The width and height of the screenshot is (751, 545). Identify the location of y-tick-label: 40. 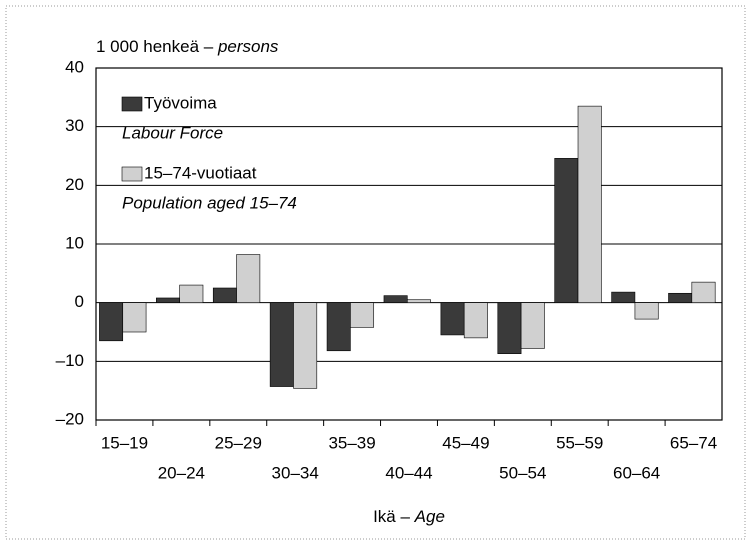
(74, 66).